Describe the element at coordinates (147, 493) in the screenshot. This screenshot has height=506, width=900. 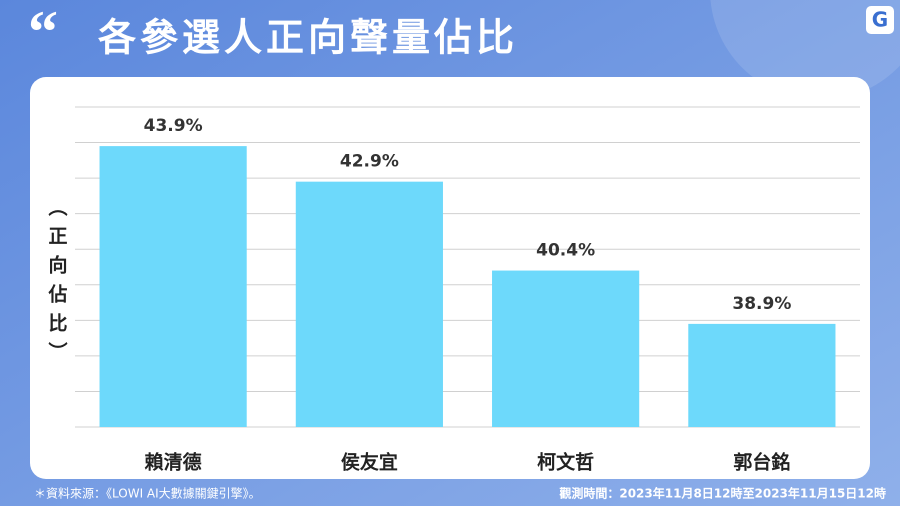
I see `source-note: ＊資料來源：《LOWI AI大數據關鍵引擎》。` at that location.